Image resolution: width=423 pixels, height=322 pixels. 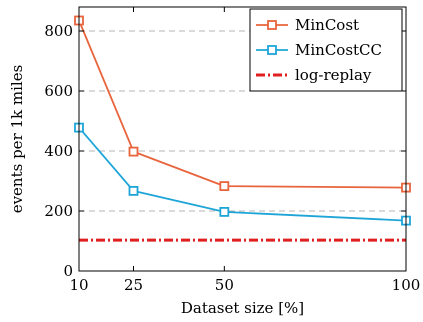 I want to click on x-tick-label-50: 50, so click(x=224, y=285).